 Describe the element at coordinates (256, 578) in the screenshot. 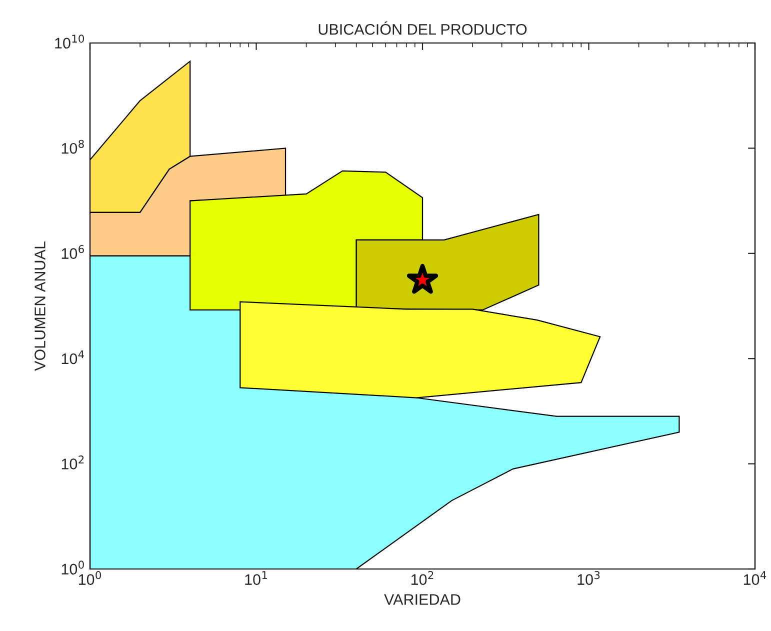

I see `x-tick-label: 10$^{1}$` at that location.